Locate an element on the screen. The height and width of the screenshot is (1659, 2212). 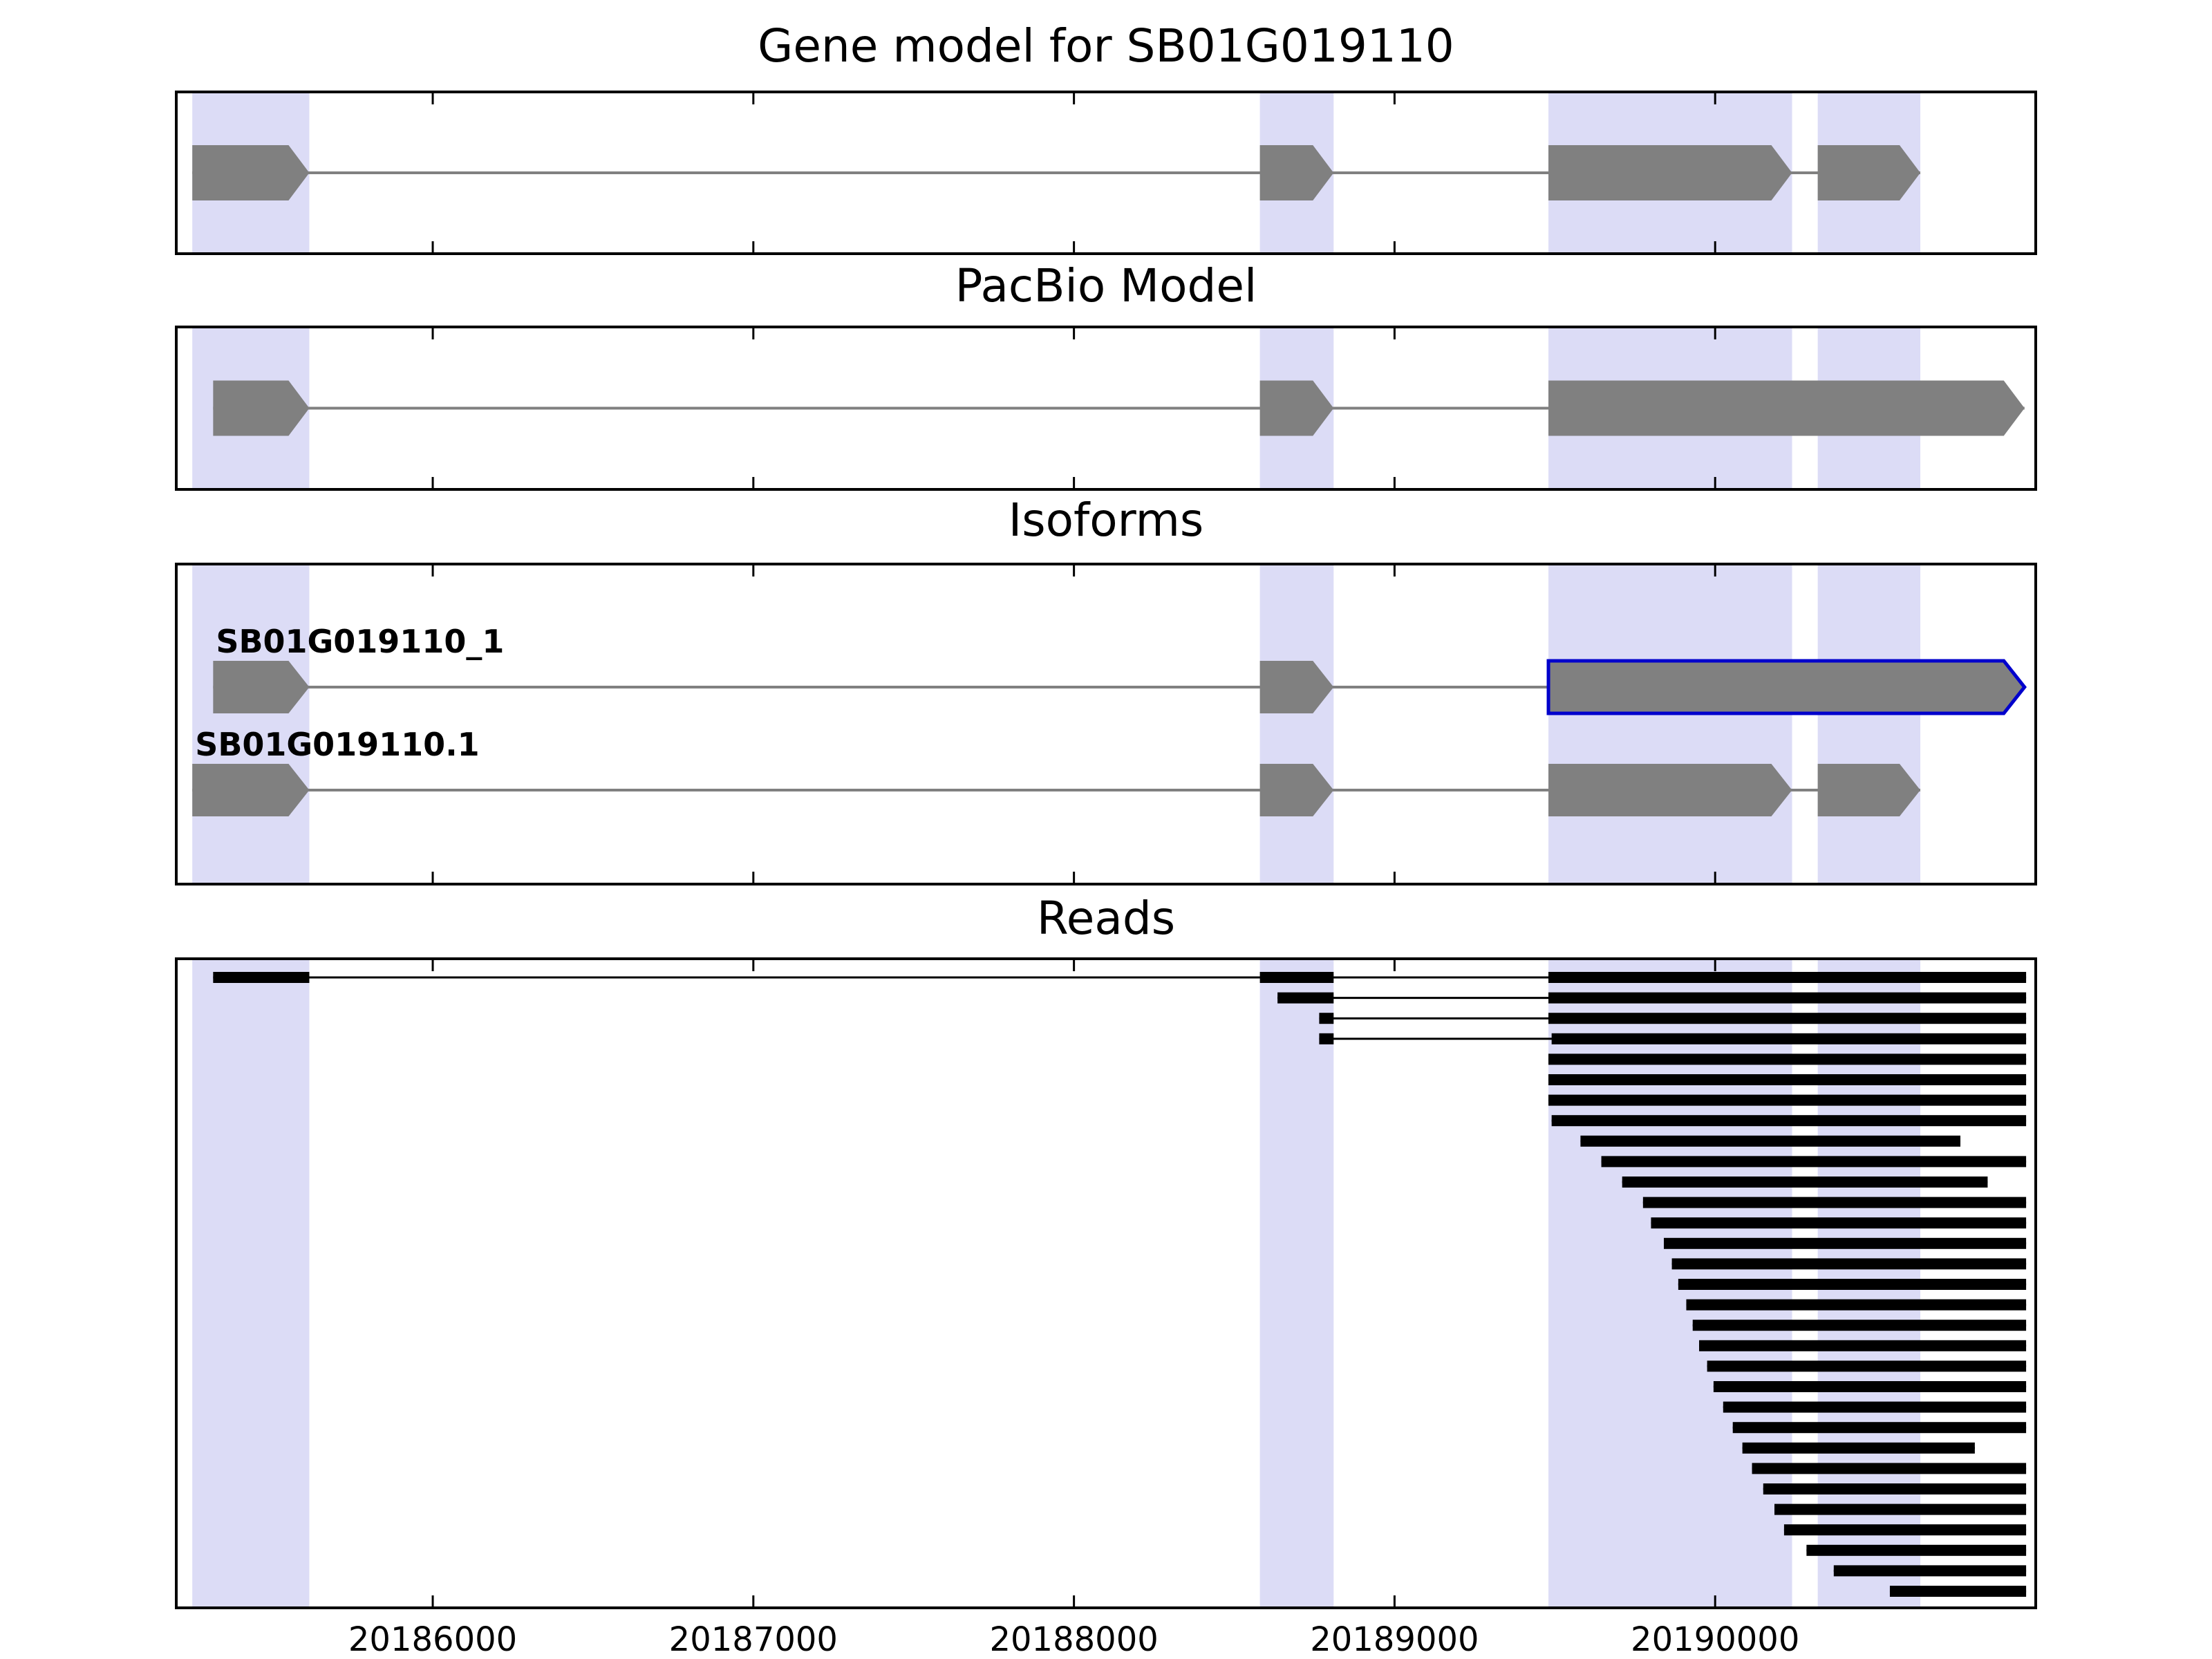
x-tick-label: 20187000 is located at coordinates (753, 1639).